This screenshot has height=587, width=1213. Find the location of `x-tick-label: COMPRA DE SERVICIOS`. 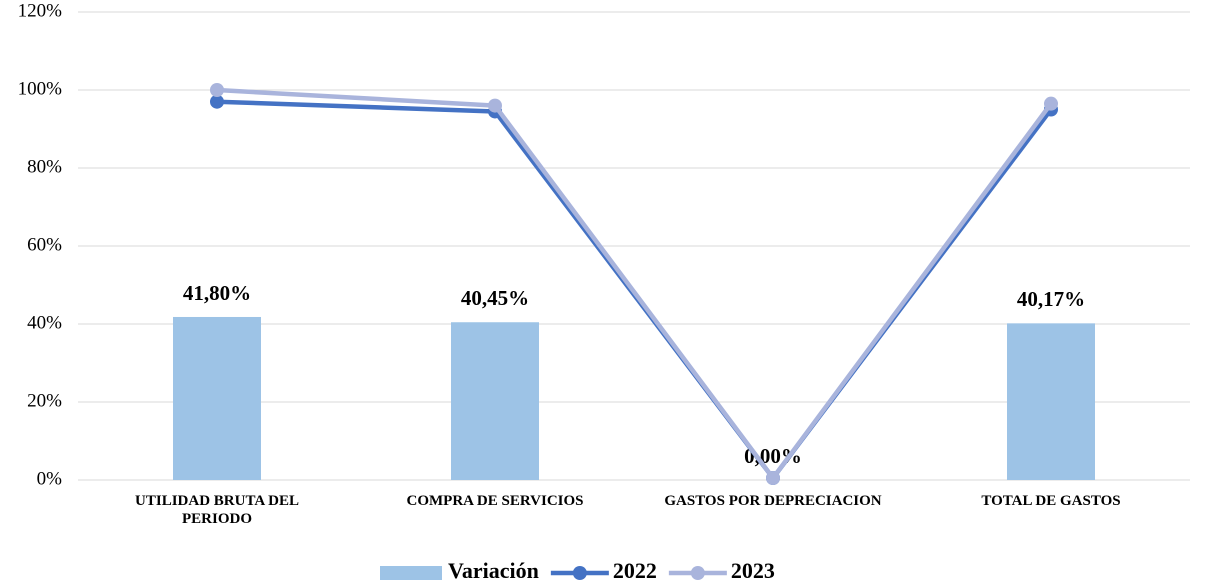

x-tick-label: COMPRA DE SERVICIOS is located at coordinates (495, 501).